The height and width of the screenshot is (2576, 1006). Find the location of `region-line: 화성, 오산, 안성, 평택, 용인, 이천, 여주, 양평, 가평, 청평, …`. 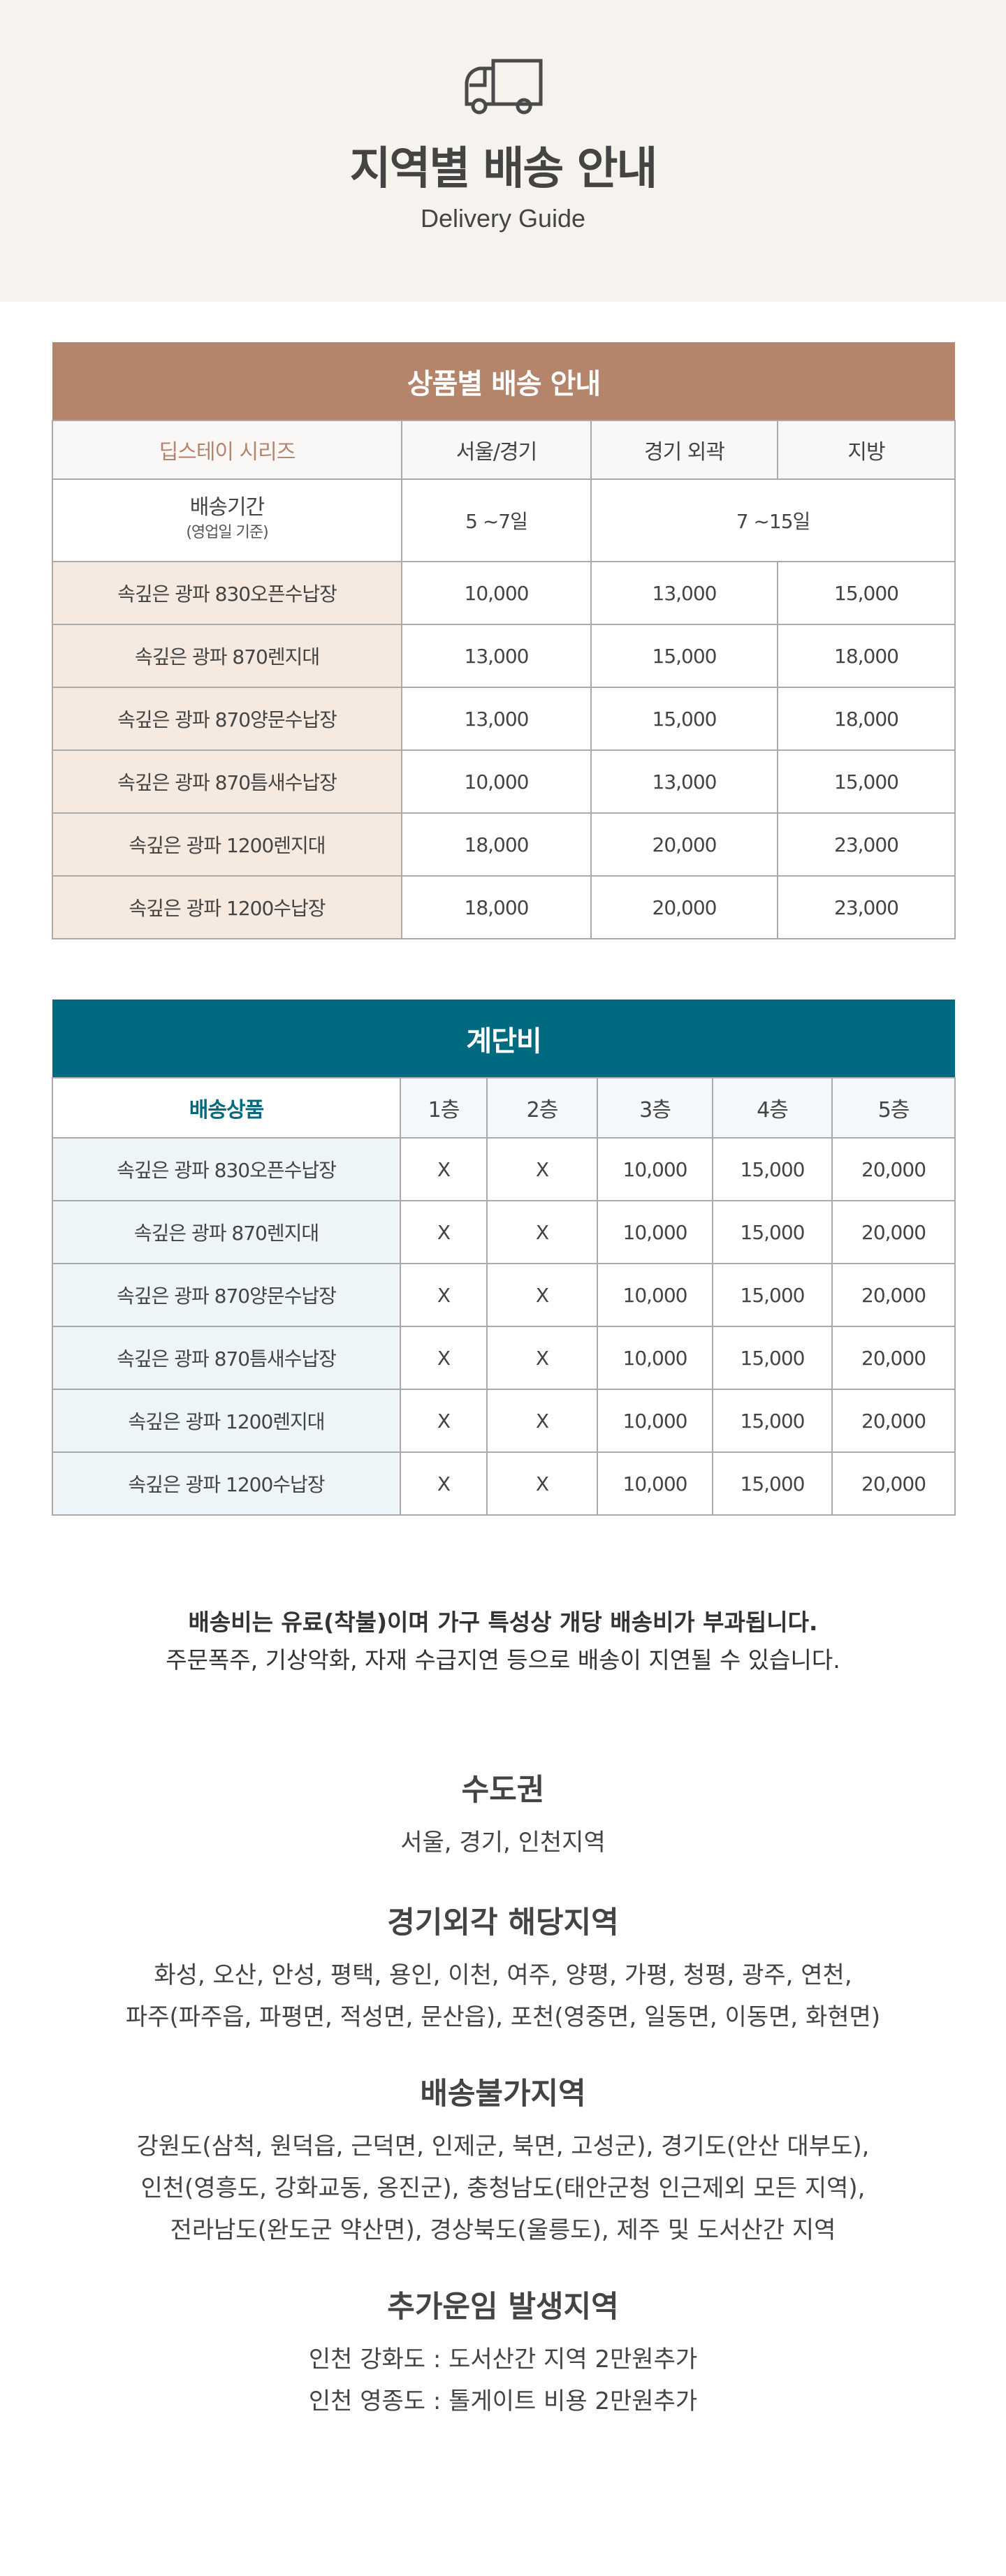

region-line: 화성, 오산, 안성, 평택, 용인, 이천, 여주, 양평, 가평, 청평, … is located at coordinates (503, 1975).